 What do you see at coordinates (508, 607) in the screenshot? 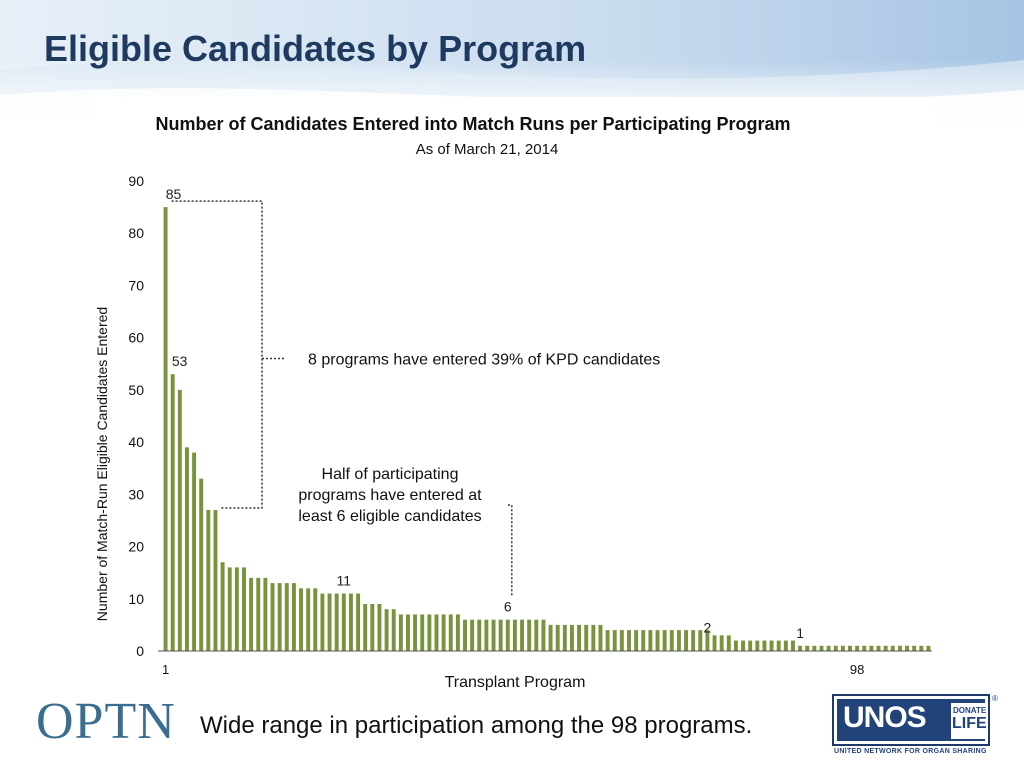
I see `data-label: 6` at bounding box center [508, 607].